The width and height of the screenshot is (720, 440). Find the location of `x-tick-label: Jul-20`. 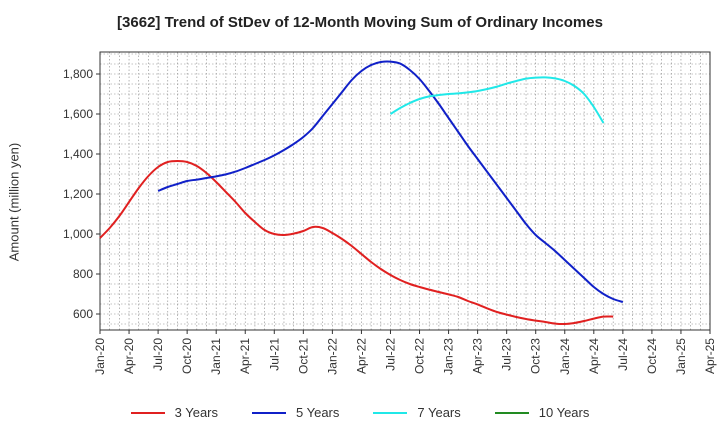

x-tick-label: Jul-20 is located at coordinates (158, 354).